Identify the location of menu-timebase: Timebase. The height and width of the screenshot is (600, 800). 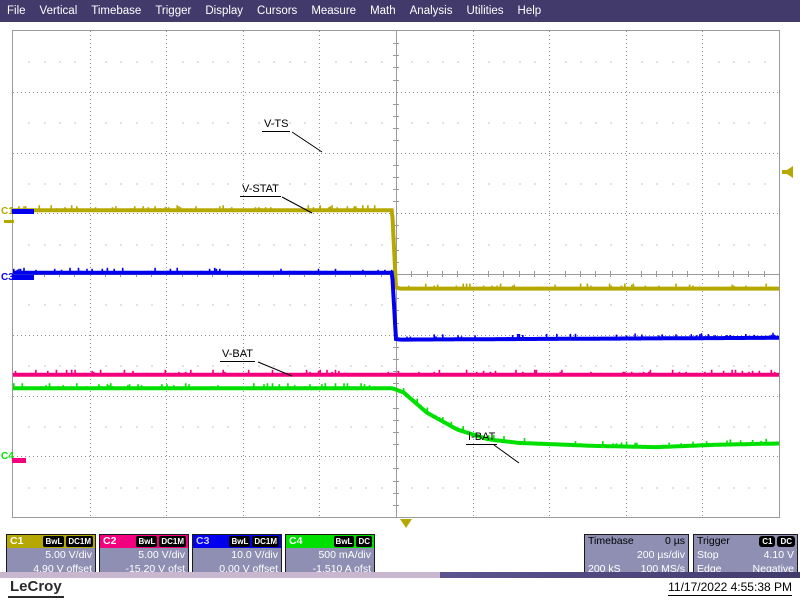
(116, 11).